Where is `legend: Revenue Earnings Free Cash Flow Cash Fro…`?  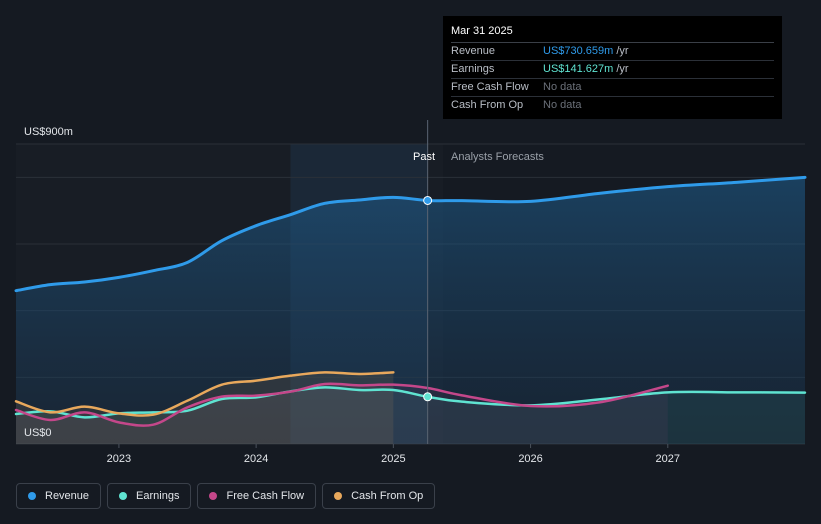
legend: Revenue Earnings Free Cash Flow Cash Fro… is located at coordinates (226, 496).